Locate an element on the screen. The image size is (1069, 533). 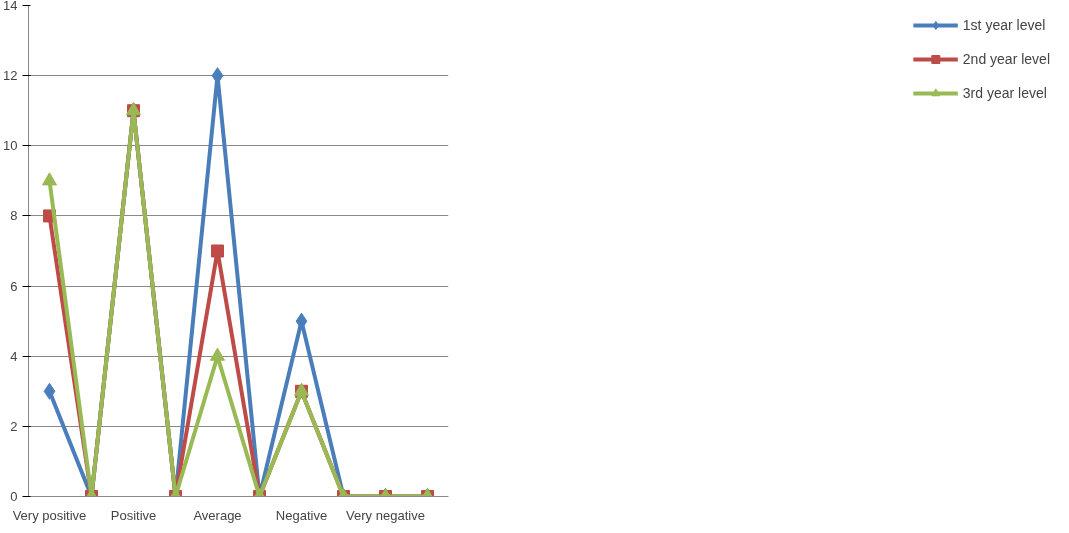
x-tick-label: Very negative is located at coordinates (385, 515).